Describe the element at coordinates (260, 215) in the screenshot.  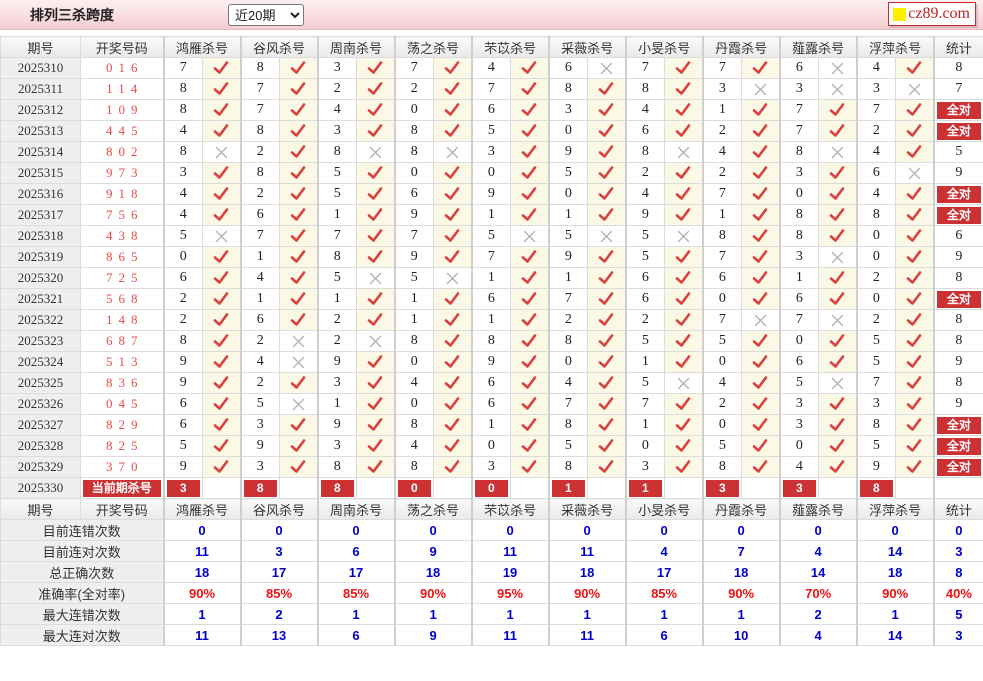
I see `kill-number-cell: 6` at that location.